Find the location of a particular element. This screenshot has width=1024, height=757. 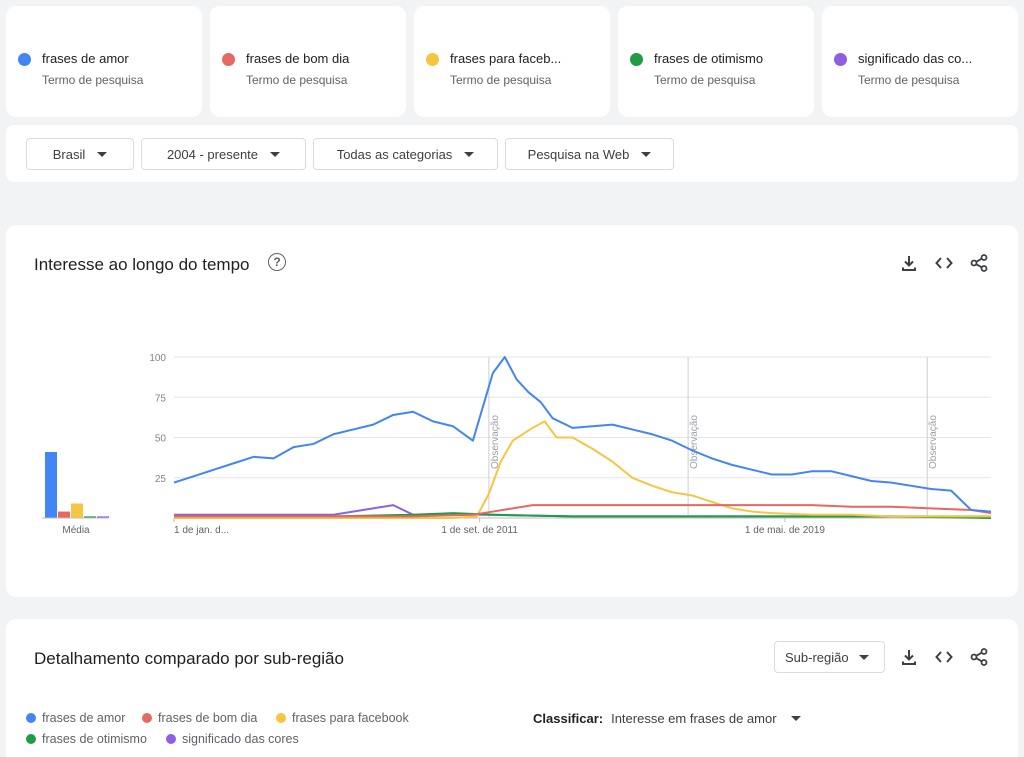

term-card-3: frases para faceb... Termo de pesquisa is located at coordinates (512, 61).